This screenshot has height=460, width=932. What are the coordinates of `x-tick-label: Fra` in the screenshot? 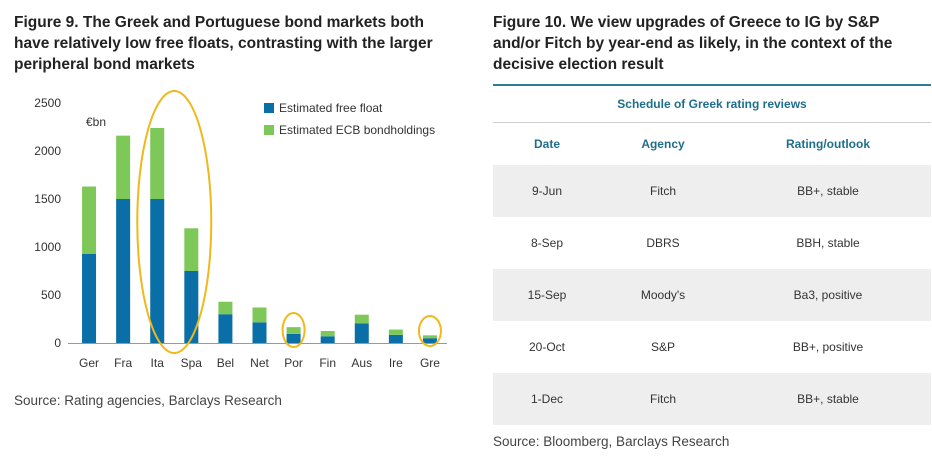 It's located at (123, 363).